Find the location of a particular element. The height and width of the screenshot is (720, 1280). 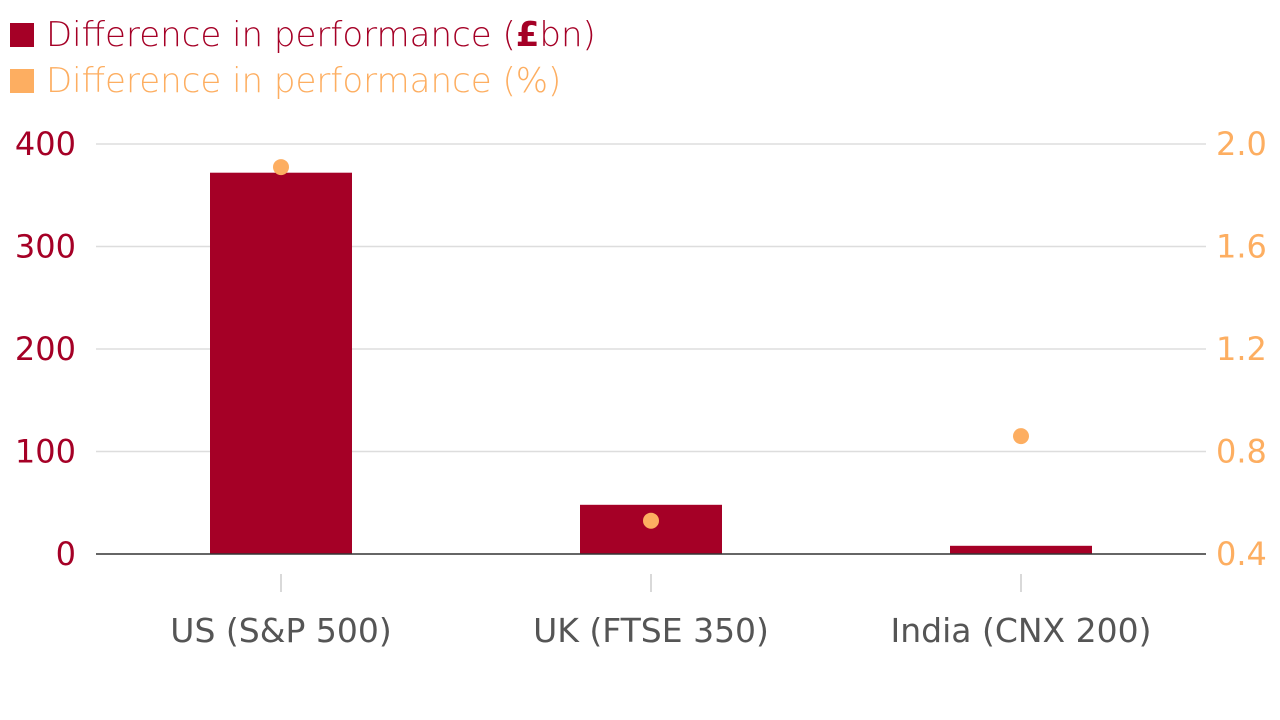

y-left-tick-label: 0 is located at coordinates (66, 554).